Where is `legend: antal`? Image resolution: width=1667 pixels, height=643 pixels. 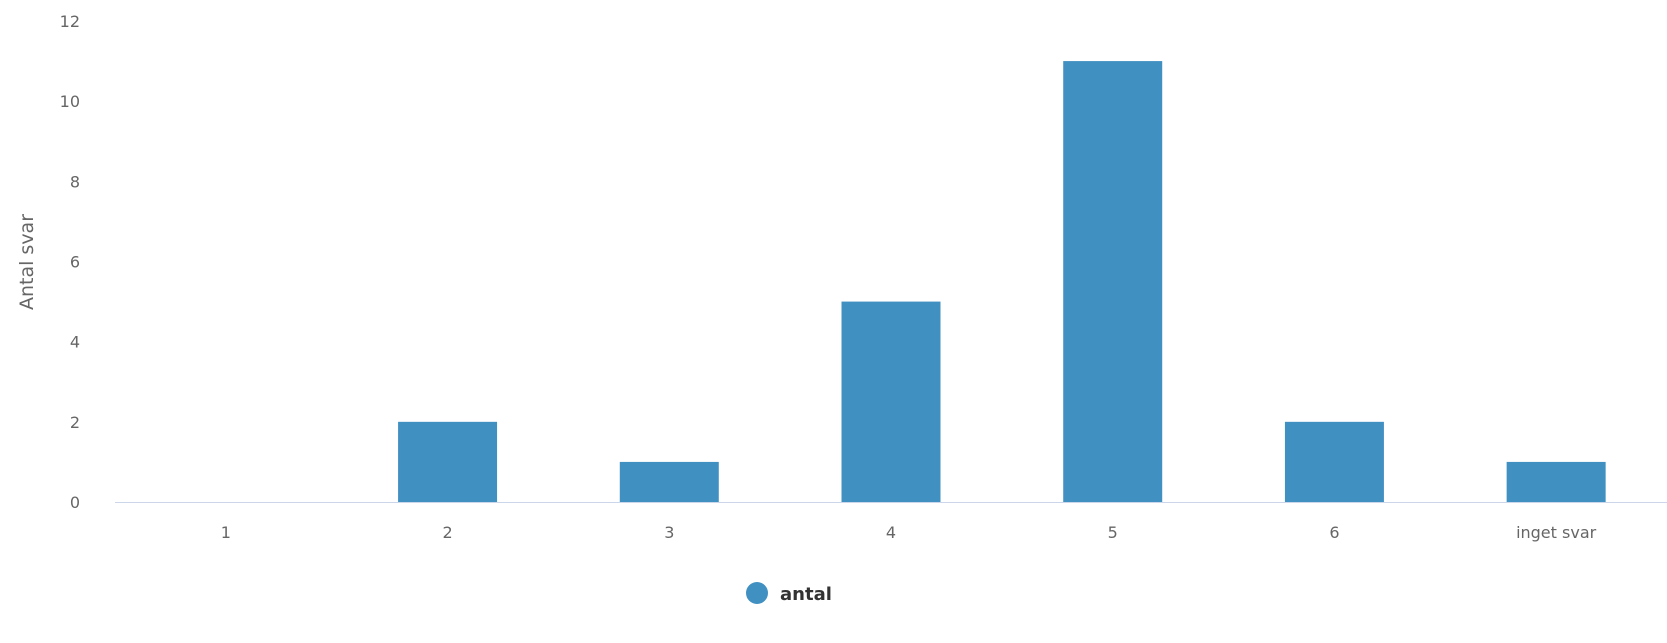 legend: antal is located at coordinates (789, 593).